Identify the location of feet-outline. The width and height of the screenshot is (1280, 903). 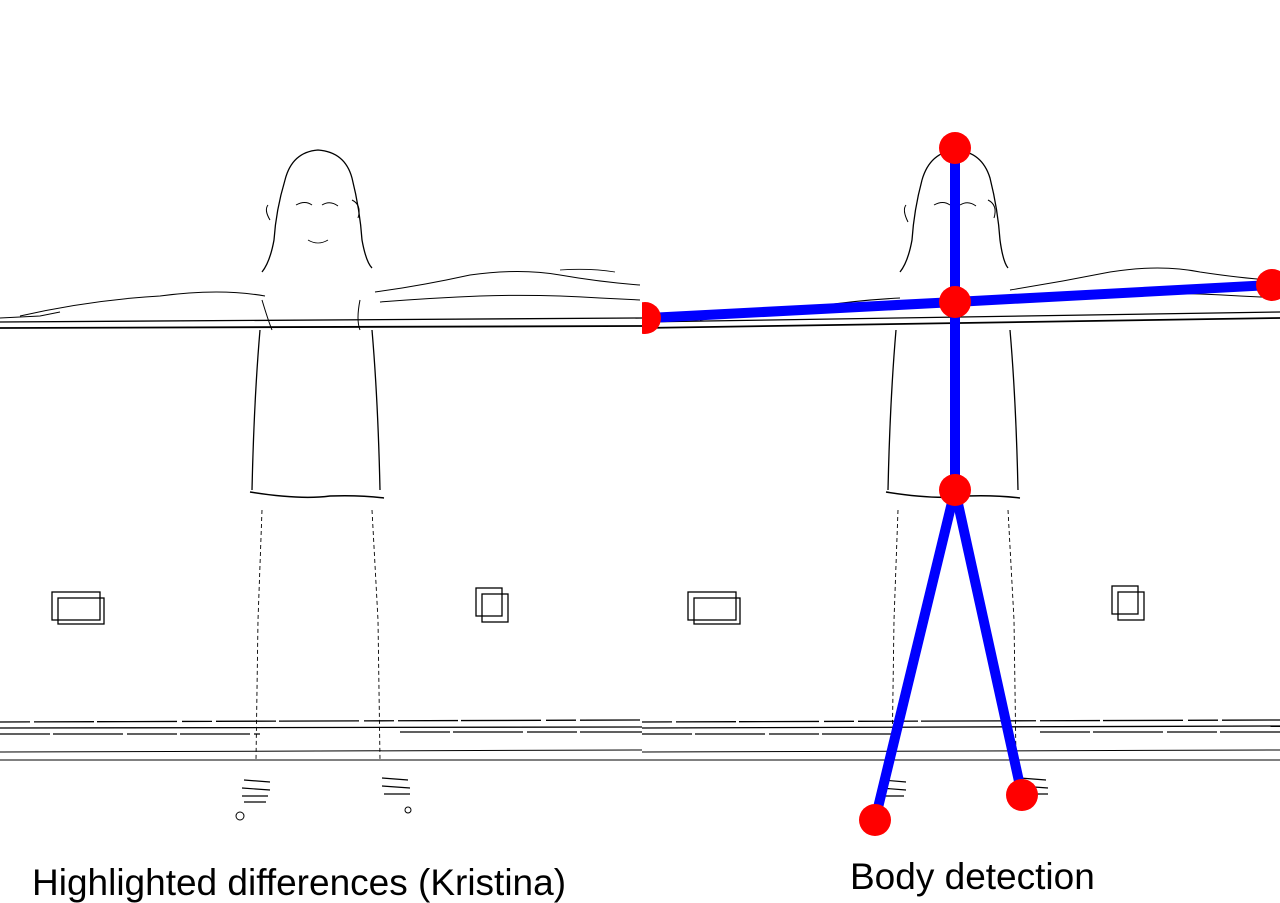
(323, 799).